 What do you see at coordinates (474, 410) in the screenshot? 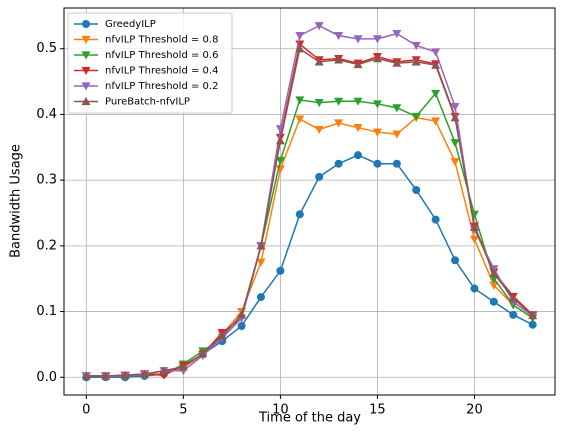
I see `x-tick-label: 20` at bounding box center [474, 410].